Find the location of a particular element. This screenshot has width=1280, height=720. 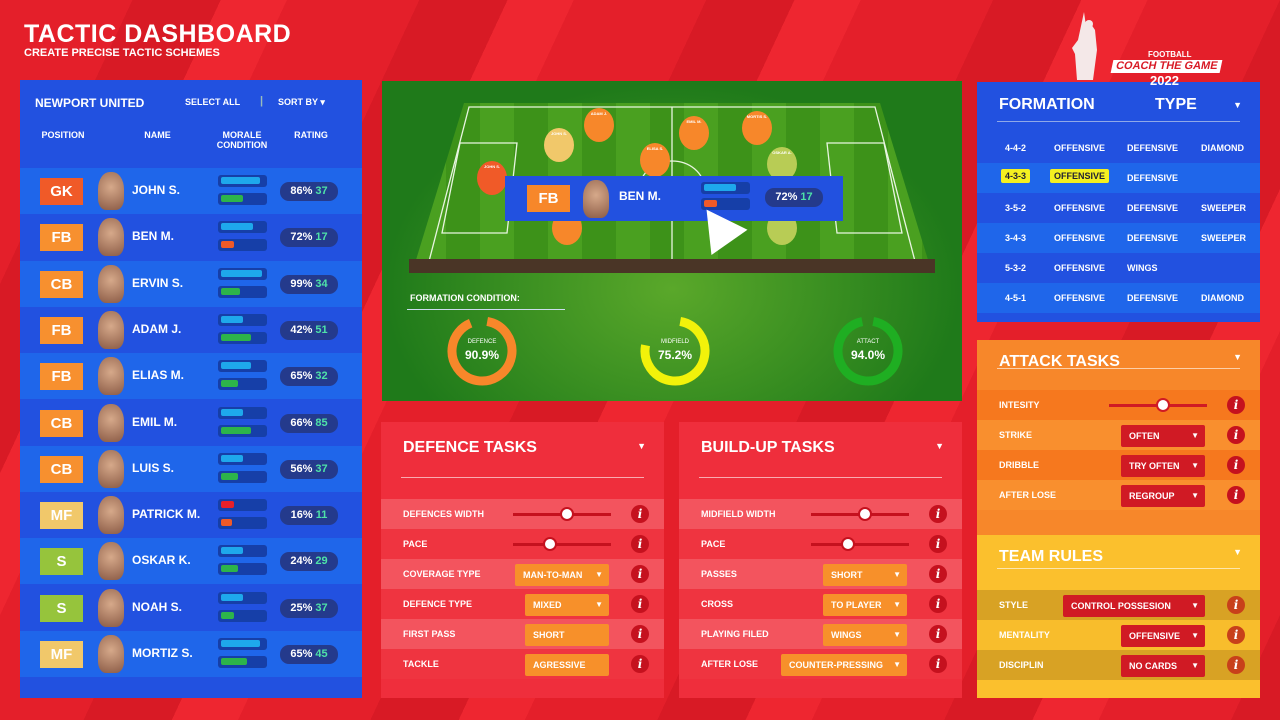

task-dropdown: TRY OFTEN ▼ is located at coordinates (1163, 466).